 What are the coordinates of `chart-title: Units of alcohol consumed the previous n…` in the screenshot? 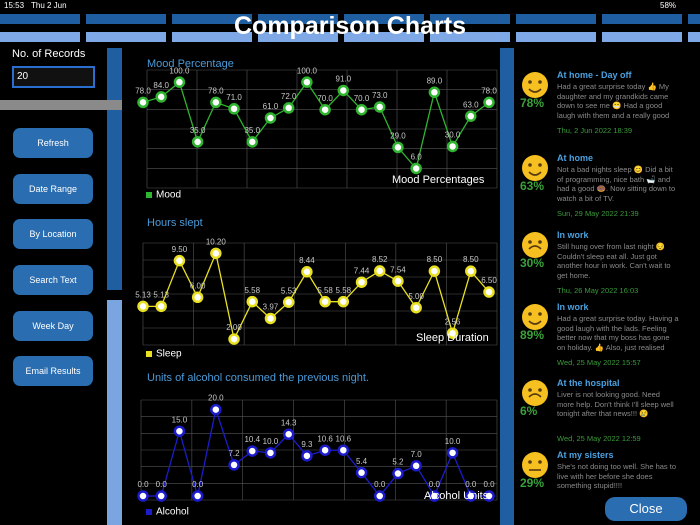 It's located at (258, 378).